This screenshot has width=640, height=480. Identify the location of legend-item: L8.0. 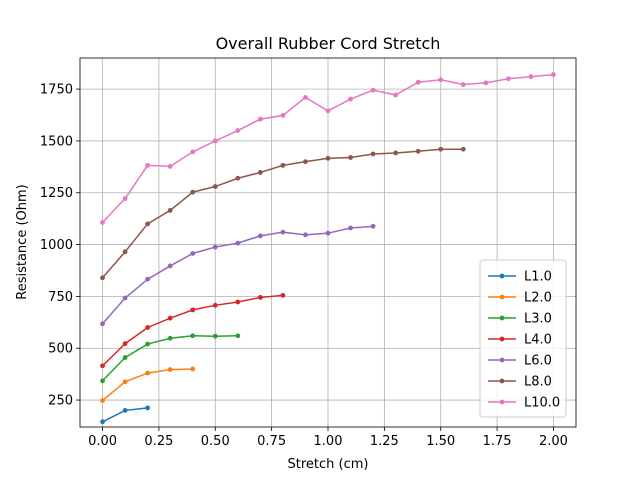
(520, 382).